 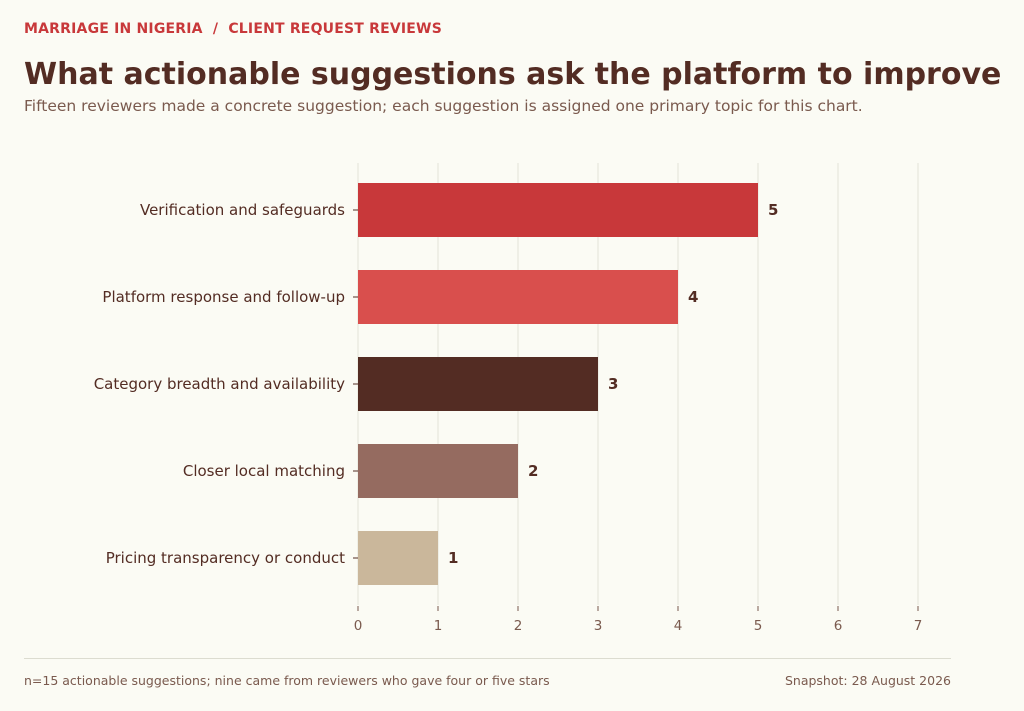 What do you see at coordinates (867, 680) in the screenshot?
I see `snapshot-date: Snapshot: 28 August 2026` at bounding box center [867, 680].